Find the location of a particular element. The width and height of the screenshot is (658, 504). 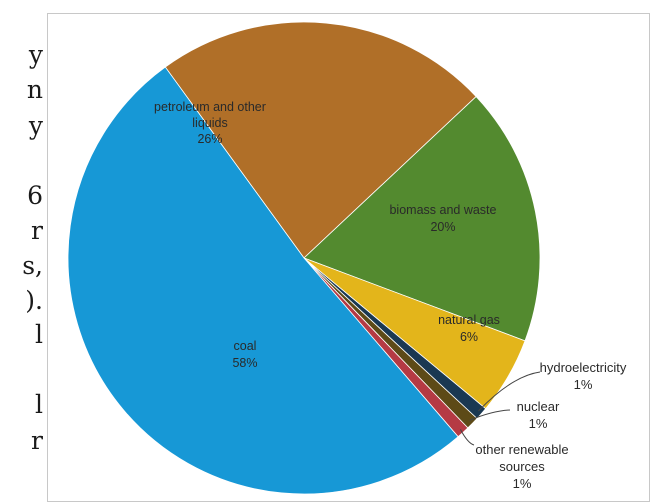

slice-value-hydroelectricity: 1% is located at coordinates (583, 384).